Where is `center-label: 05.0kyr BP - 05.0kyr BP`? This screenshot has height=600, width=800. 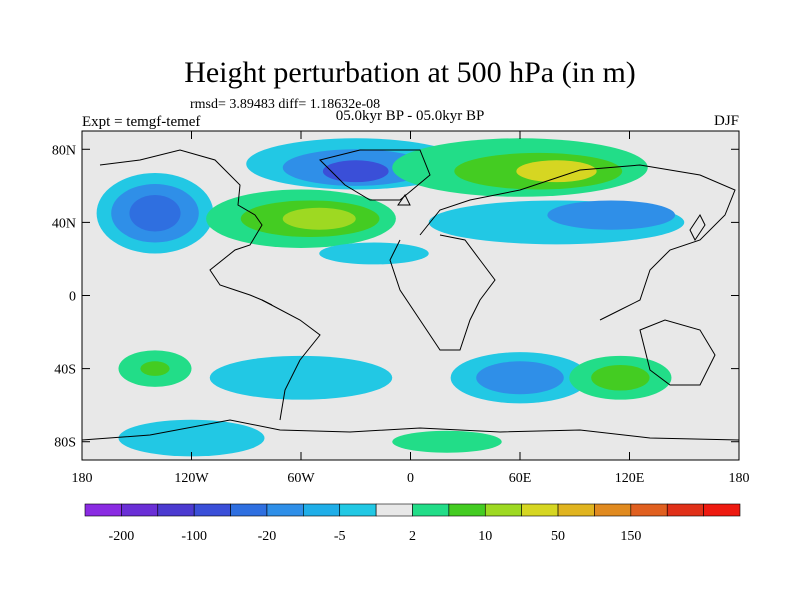 center-label: 05.0kyr BP - 05.0kyr BP is located at coordinates (410, 116).